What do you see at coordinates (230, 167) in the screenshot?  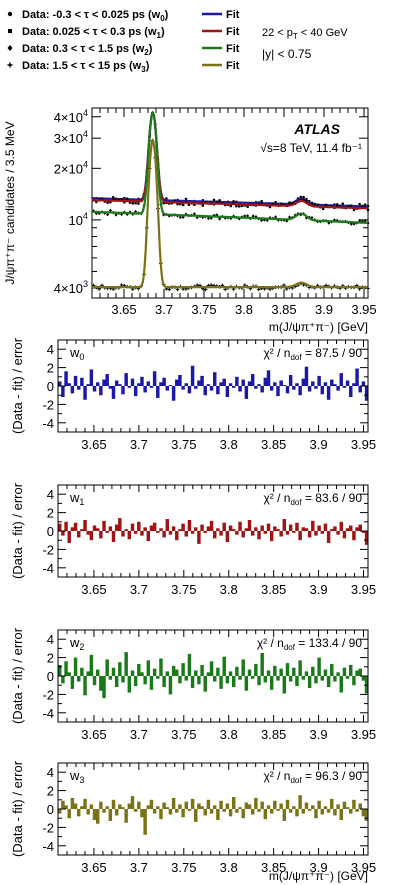 I see `fit-curve` at bounding box center [230, 167].